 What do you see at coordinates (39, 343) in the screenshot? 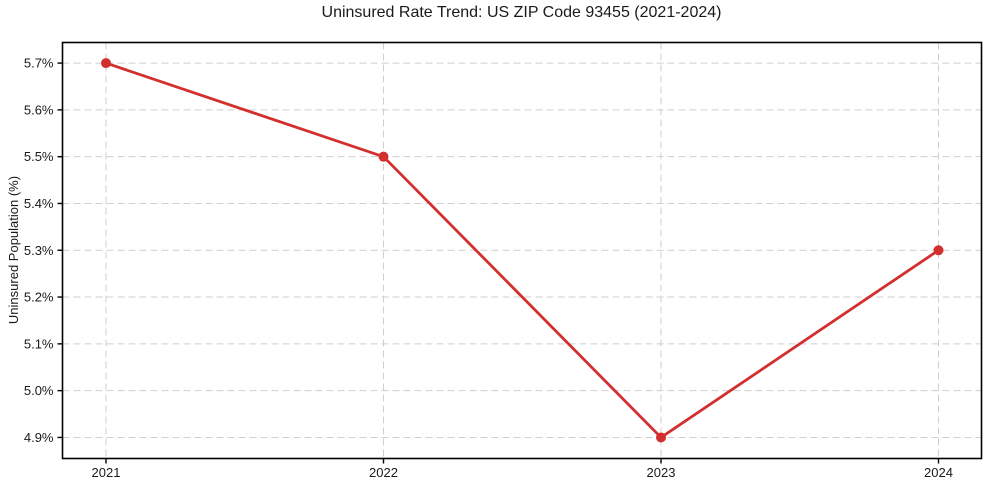
I see `y-tick-label: 5.1%` at bounding box center [39, 343].